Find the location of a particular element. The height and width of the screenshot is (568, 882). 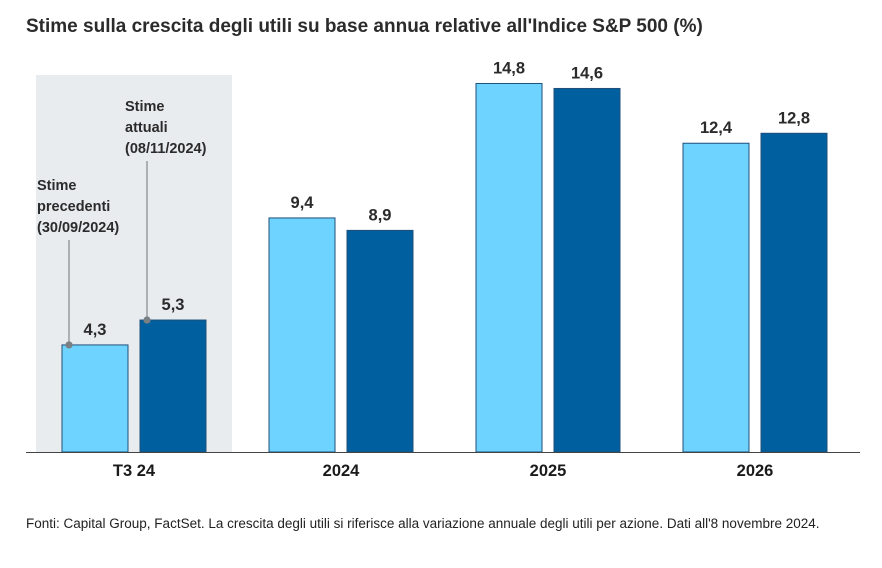

annotation-current-line-3: (08/11/2024) is located at coordinates (166, 149).